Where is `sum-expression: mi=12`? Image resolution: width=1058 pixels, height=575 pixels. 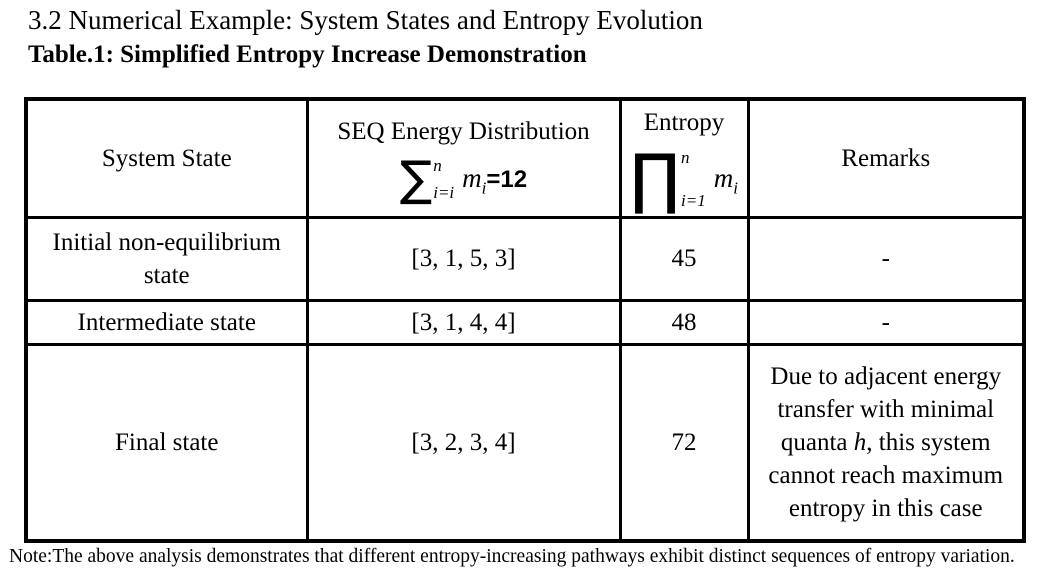 sum-expression: mi=12 is located at coordinates (494, 179).